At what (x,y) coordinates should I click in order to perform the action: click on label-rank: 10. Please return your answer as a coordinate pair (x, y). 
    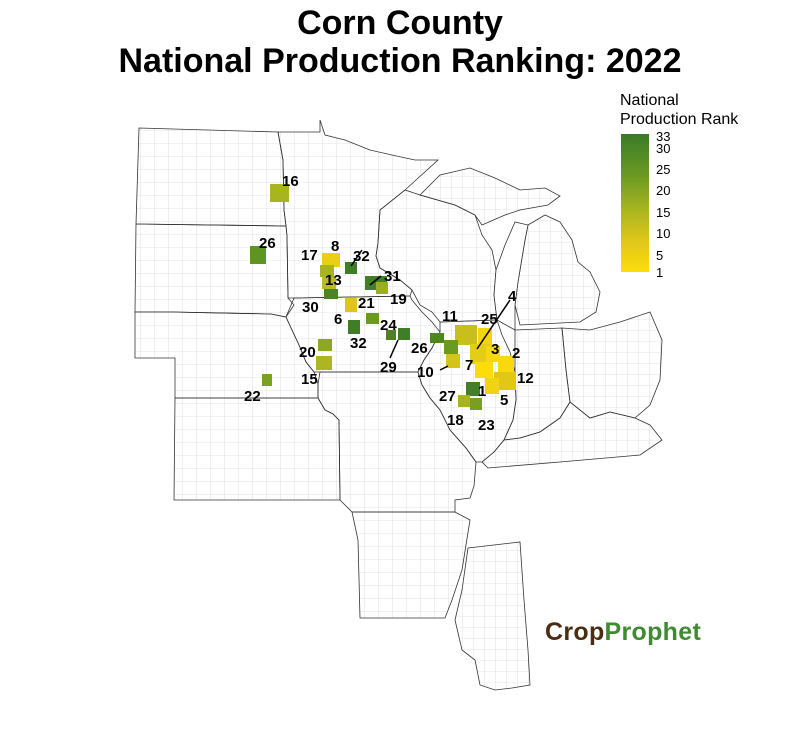
    Looking at the image, I should click on (425, 372).